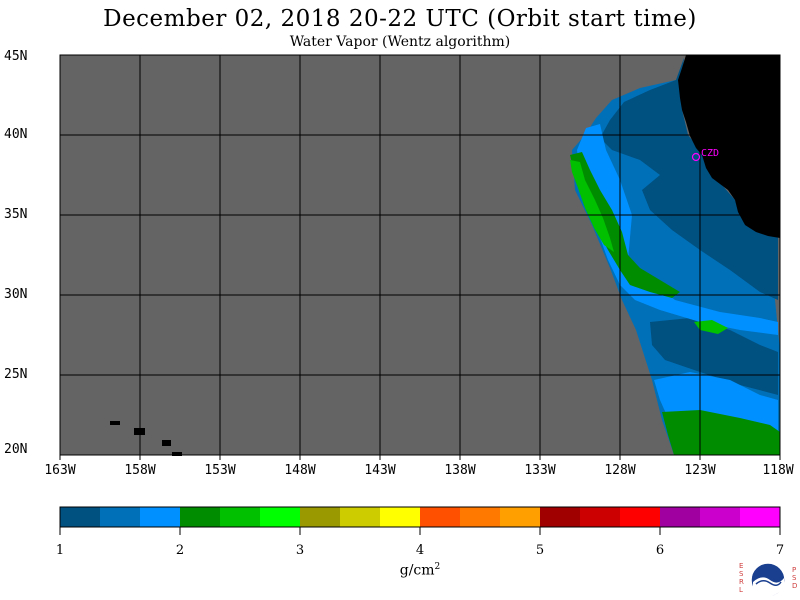 This screenshot has height=600, width=800. What do you see at coordinates (778, 470) in the screenshot?
I see `lon-label-118w: 118W` at bounding box center [778, 470].